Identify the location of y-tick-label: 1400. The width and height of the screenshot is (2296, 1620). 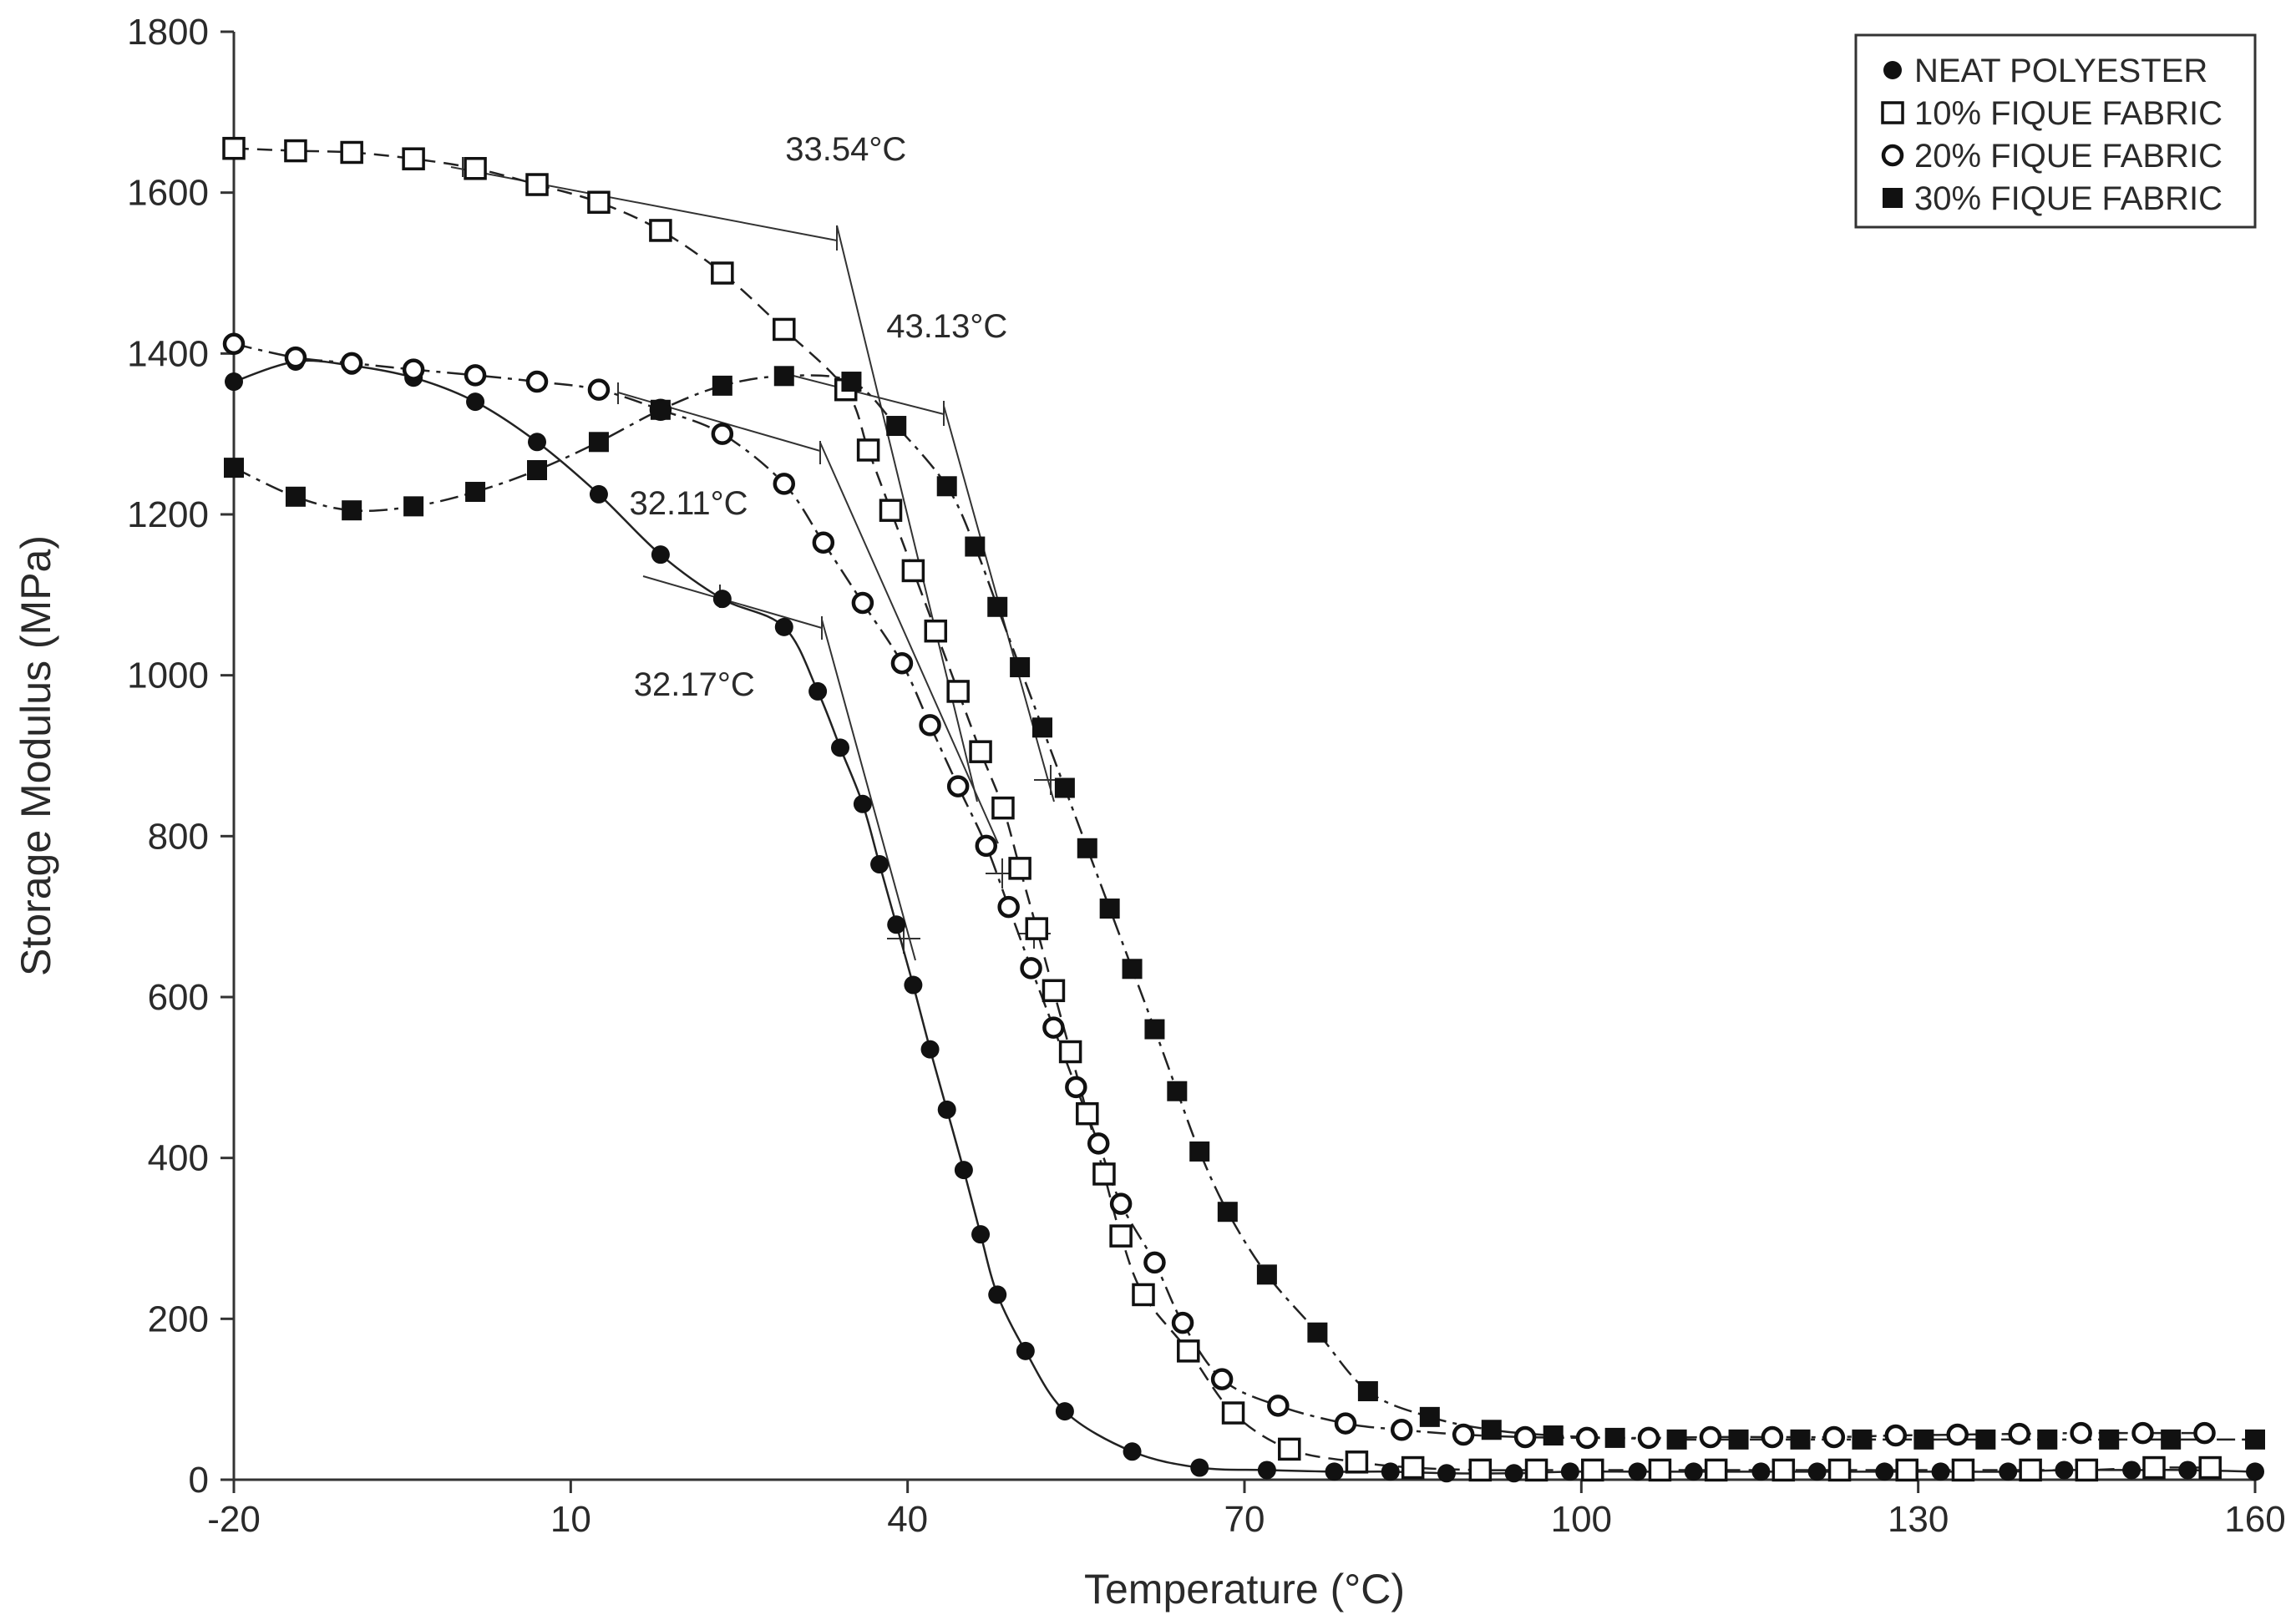
(168, 353).